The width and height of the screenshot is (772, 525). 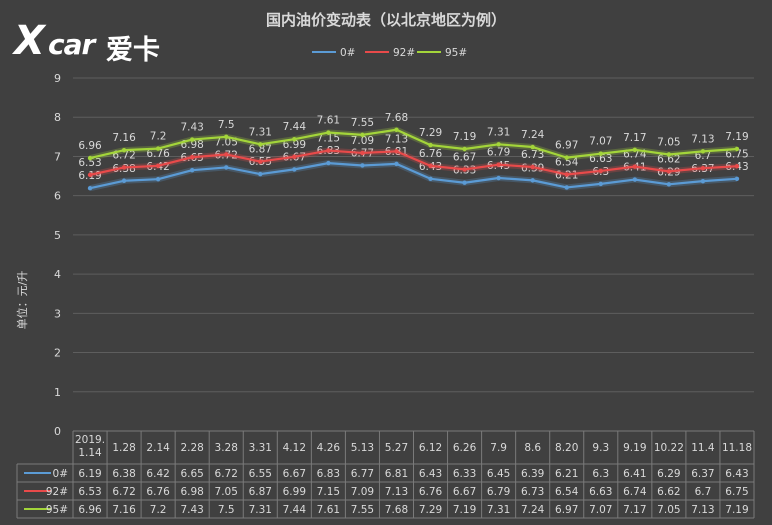 What do you see at coordinates (600, 510) in the screenshot?
I see `table-cell: 7.07` at bounding box center [600, 510].